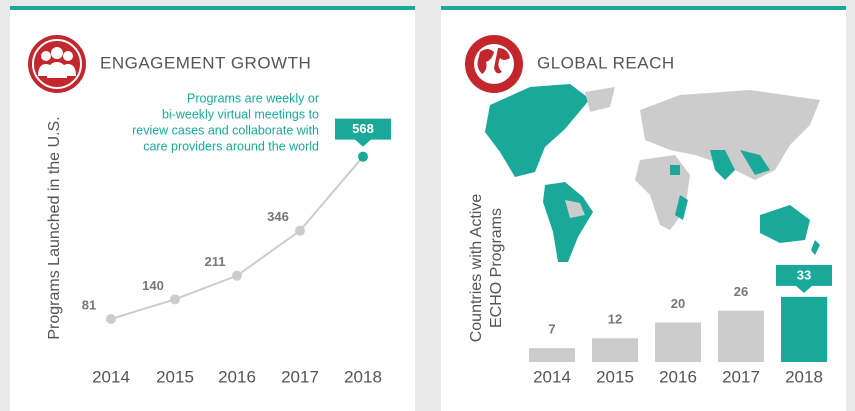 This screenshot has width=855, height=411. Describe the element at coordinates (231, 146) in the screenshot. I see `annotation: care providers around the world` at that location.